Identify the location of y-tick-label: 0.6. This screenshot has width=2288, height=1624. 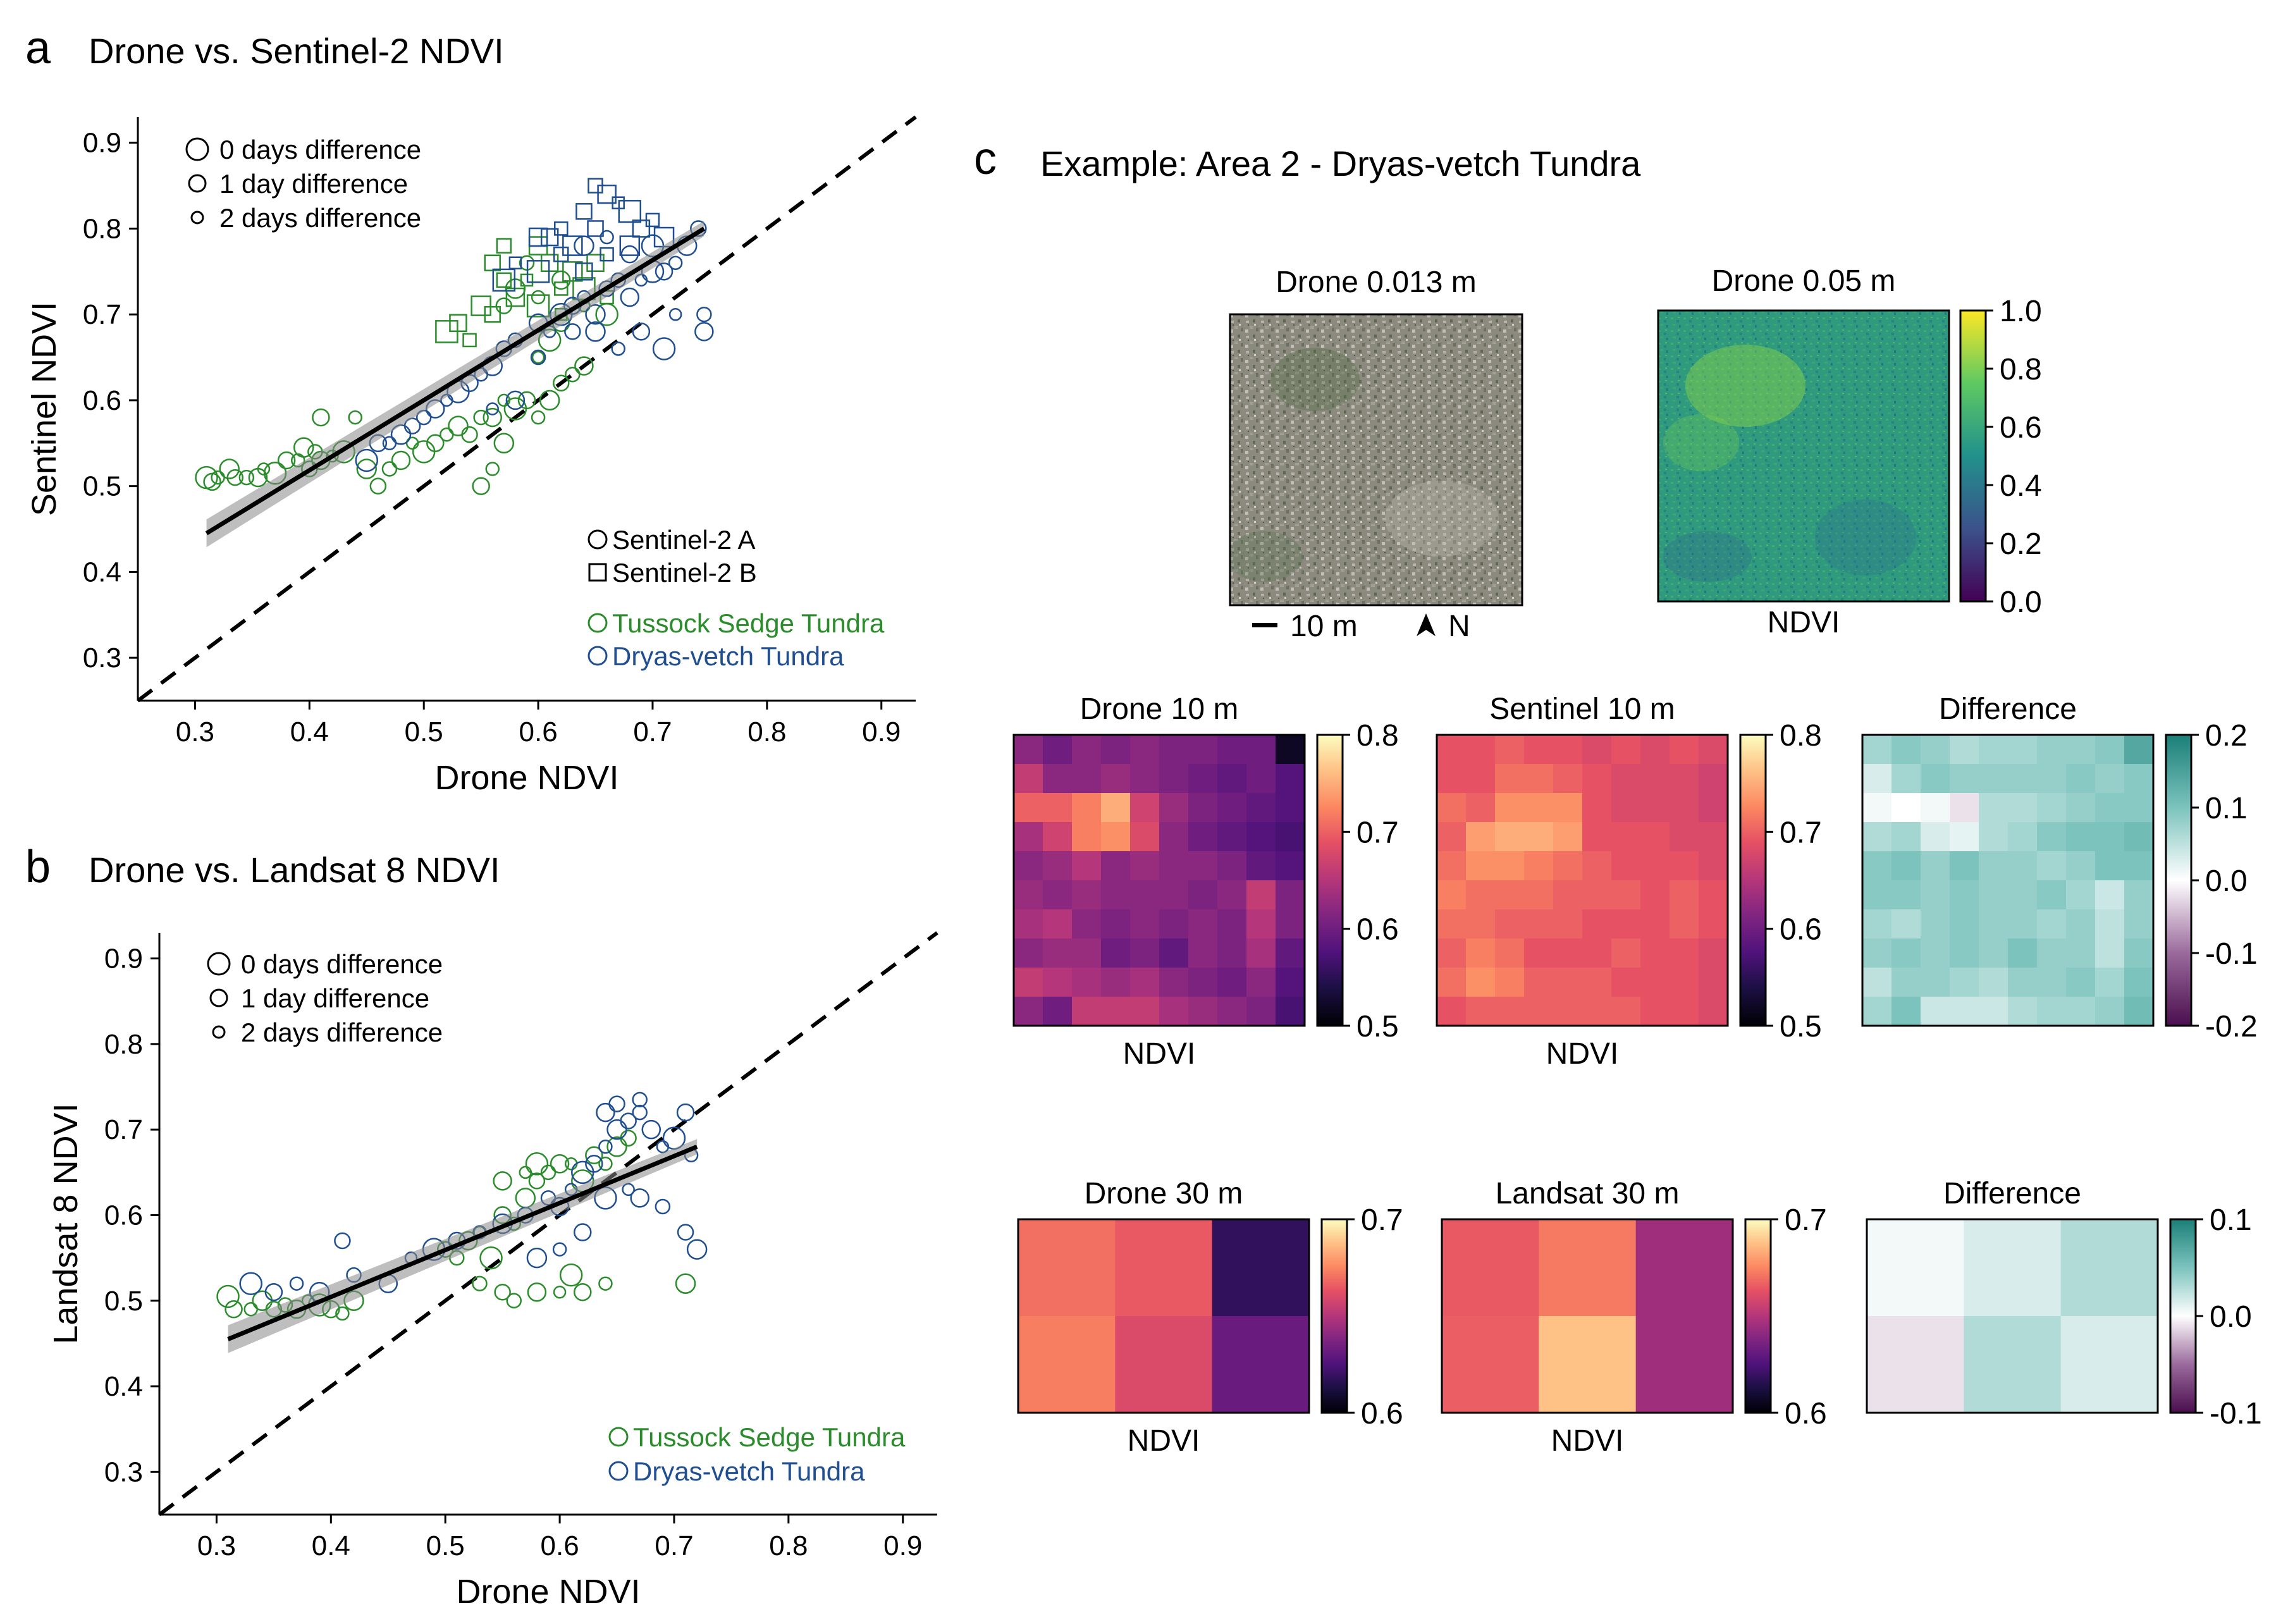
(123, 1215).